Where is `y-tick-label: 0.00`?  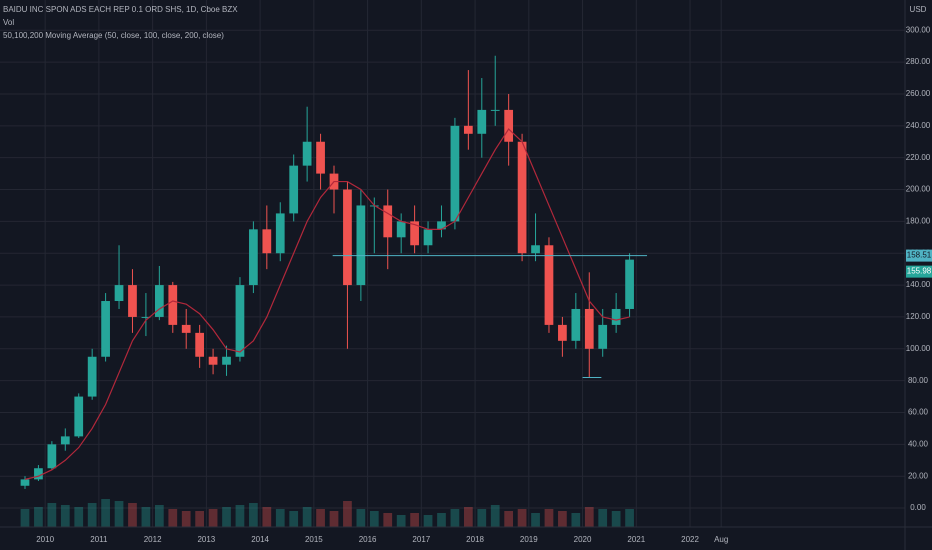 y-tick-label: 0.00 is located at coordinates (918, 507).